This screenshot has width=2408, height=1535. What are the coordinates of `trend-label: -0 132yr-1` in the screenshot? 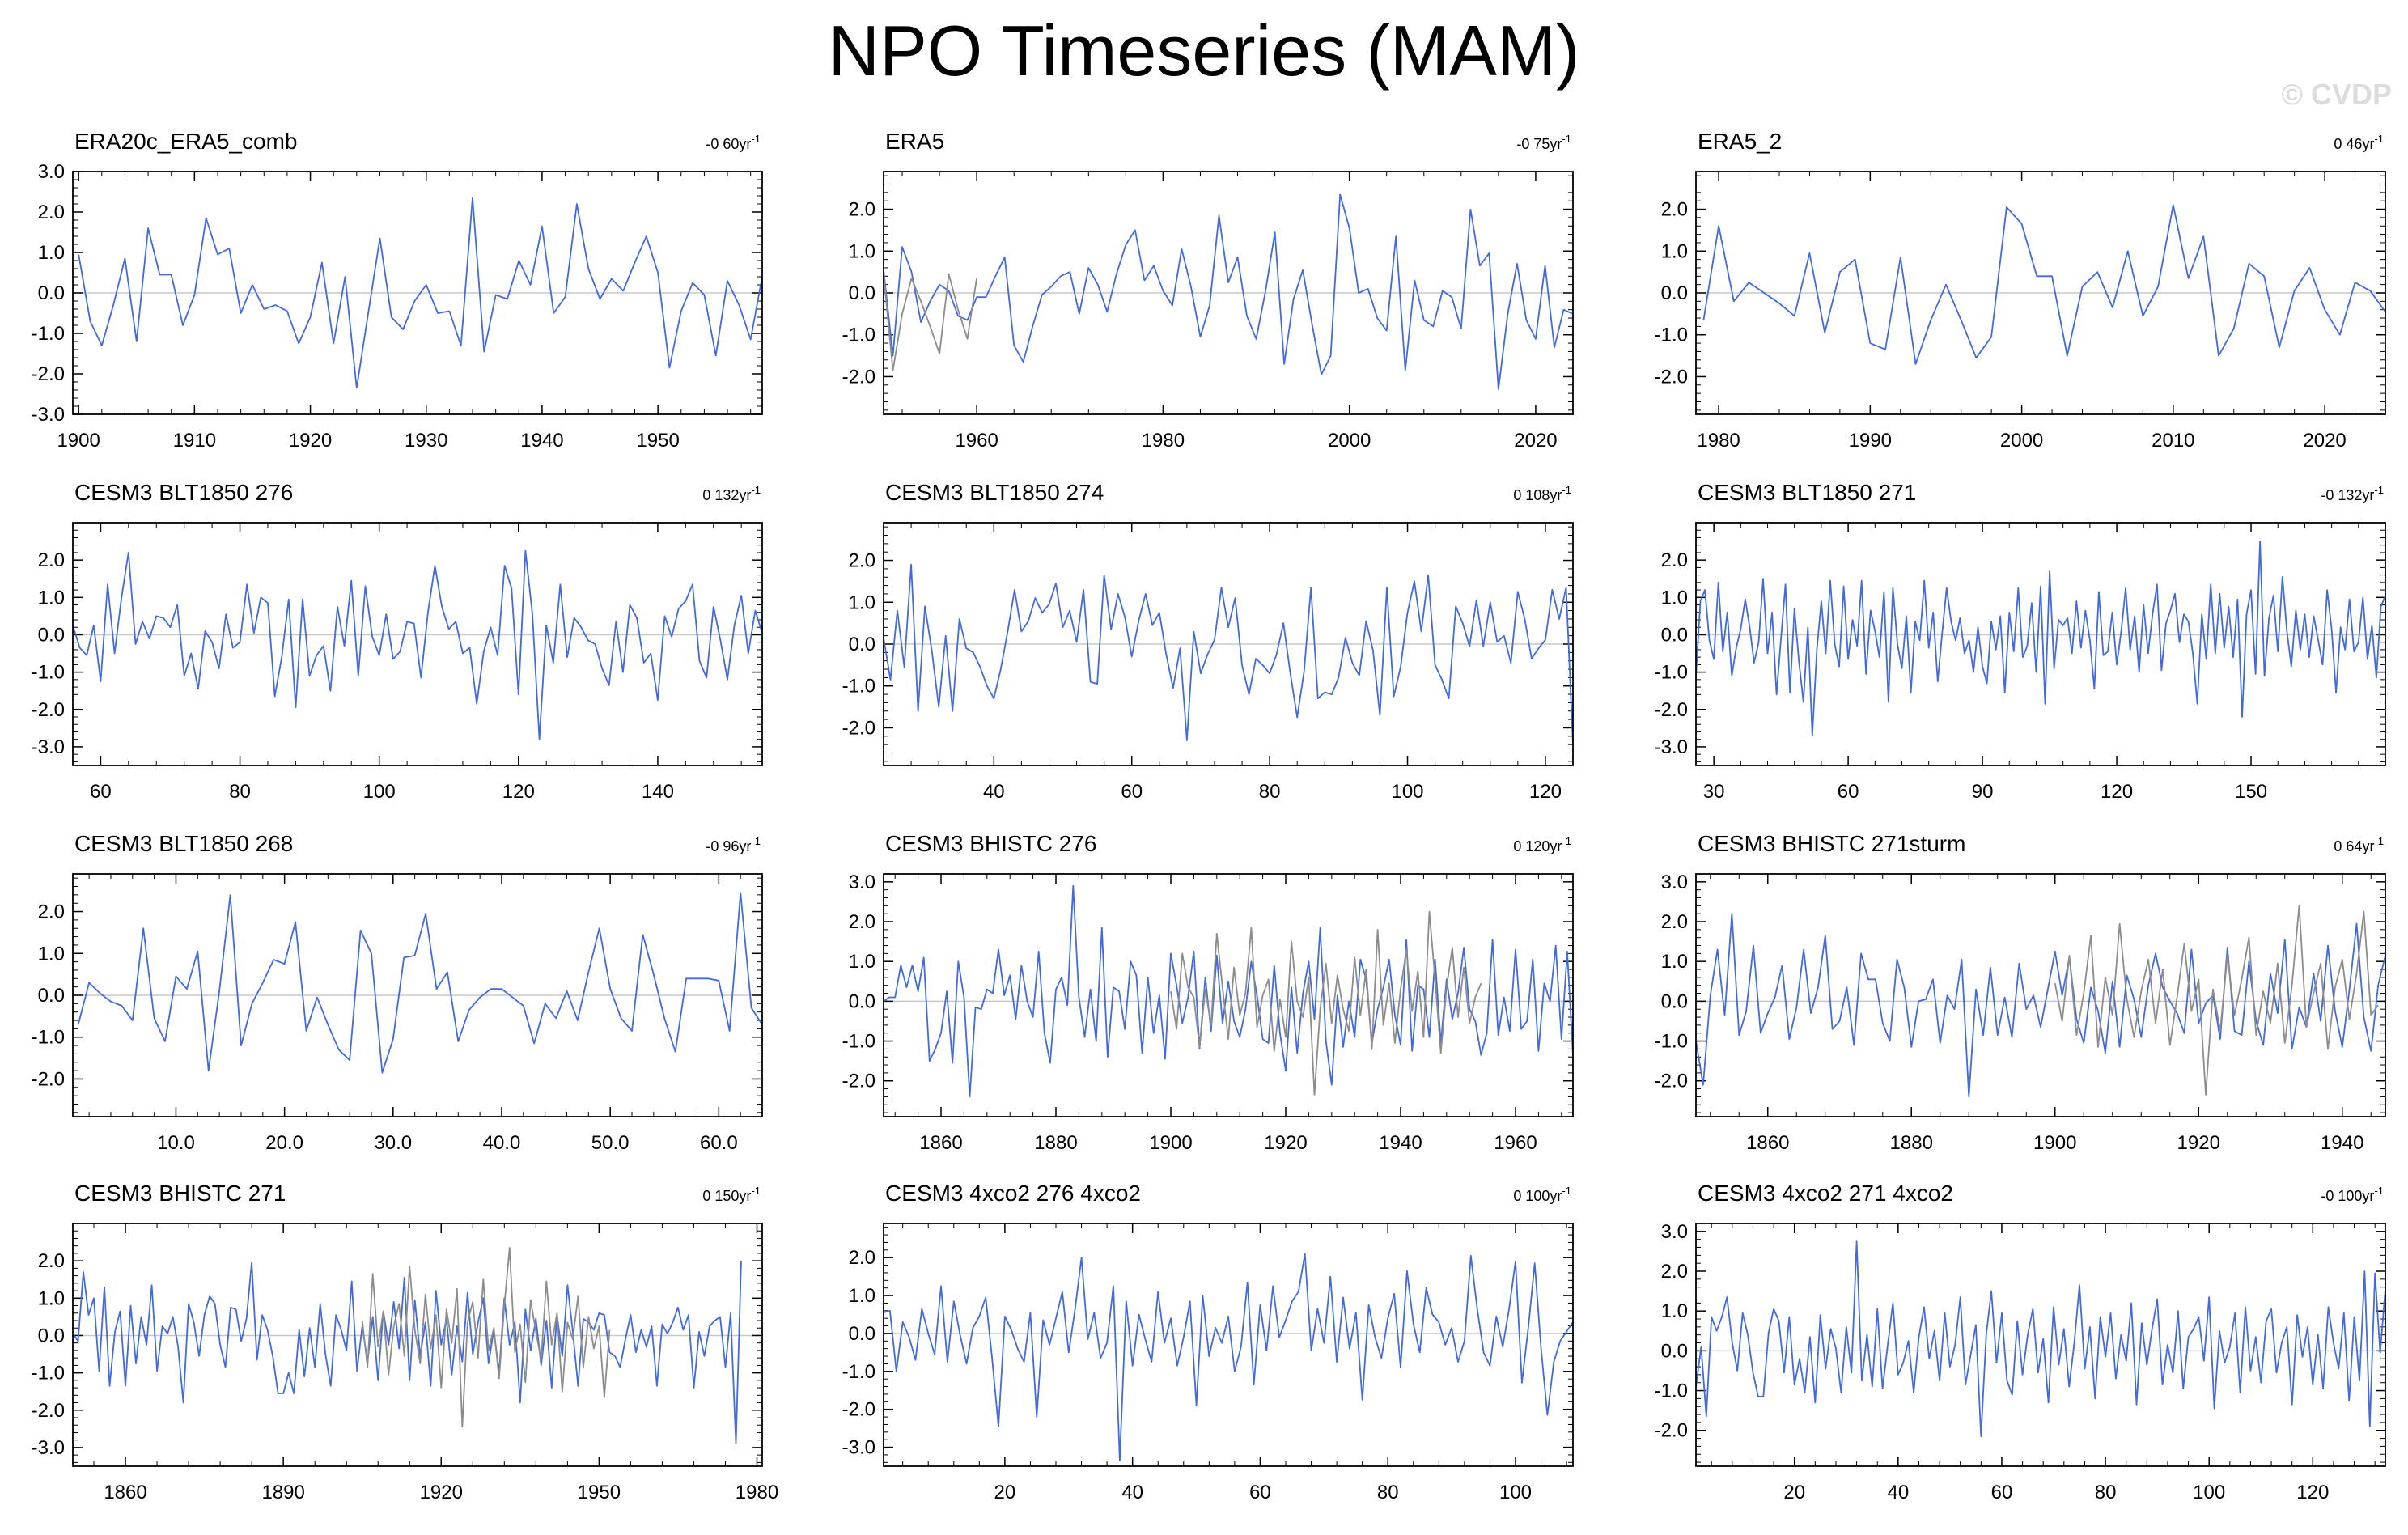 It's located at (2352, 493).